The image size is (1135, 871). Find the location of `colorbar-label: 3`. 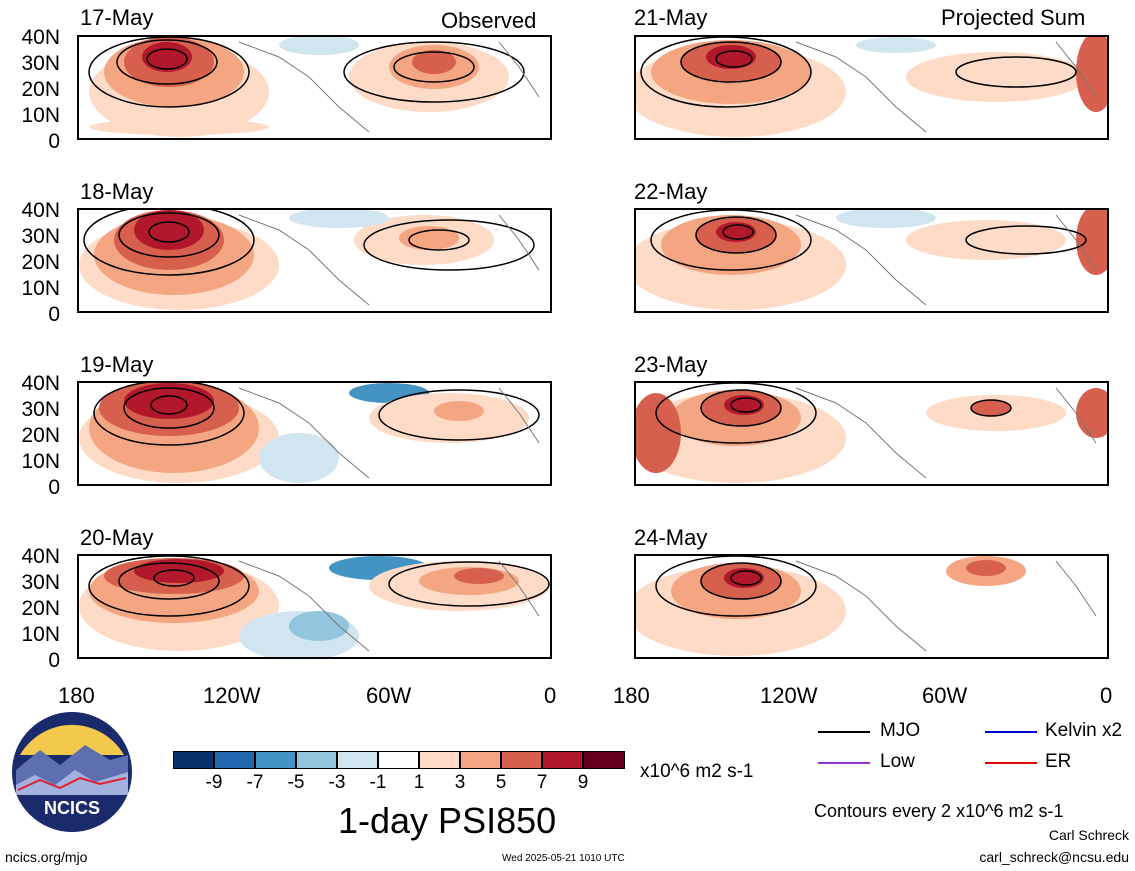

colorbar-label: 3 is located at coordinates (460, 782).